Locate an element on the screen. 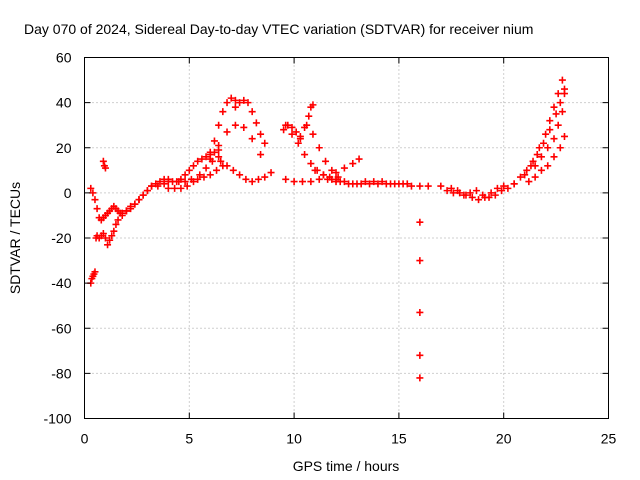 This screenshot has height=480, width=640. series-outliers-16h is located at coordinates (420, 300).